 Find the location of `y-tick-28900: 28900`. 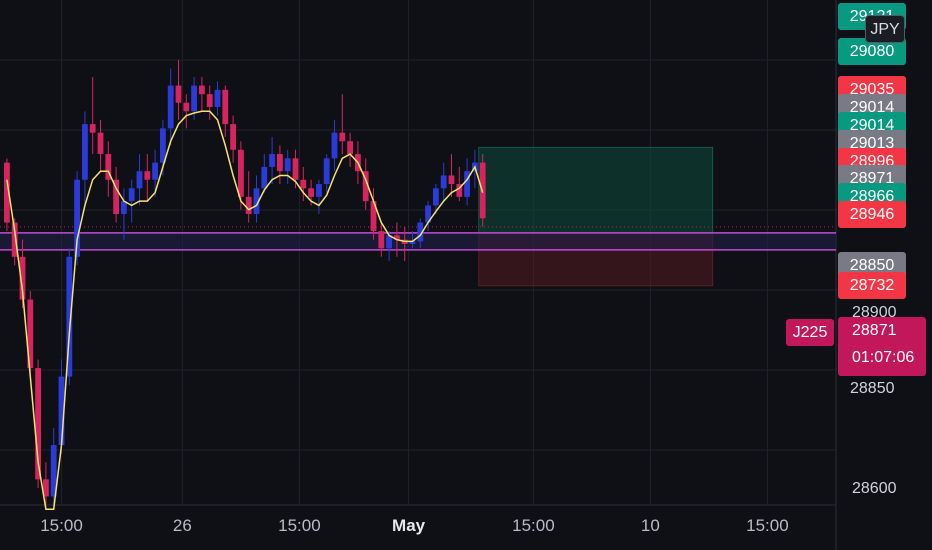

y-tick-28900: 28900 is located at coordinates (874, 312).